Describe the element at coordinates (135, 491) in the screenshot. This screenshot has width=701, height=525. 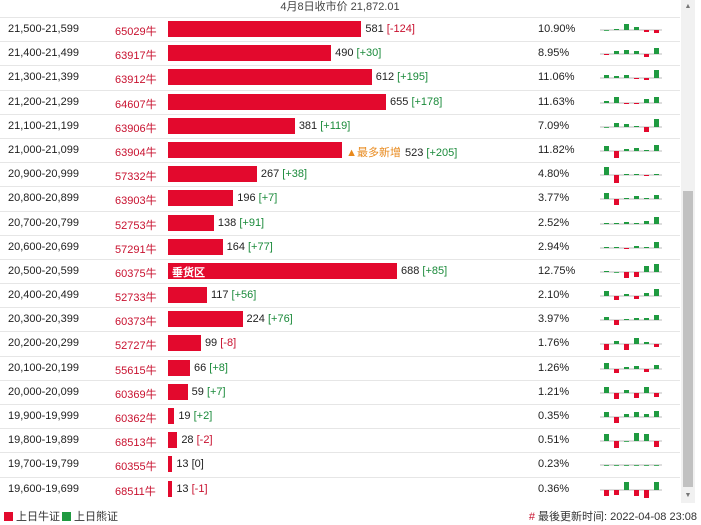
I see `cbbc-code: 68511牛` at that location.